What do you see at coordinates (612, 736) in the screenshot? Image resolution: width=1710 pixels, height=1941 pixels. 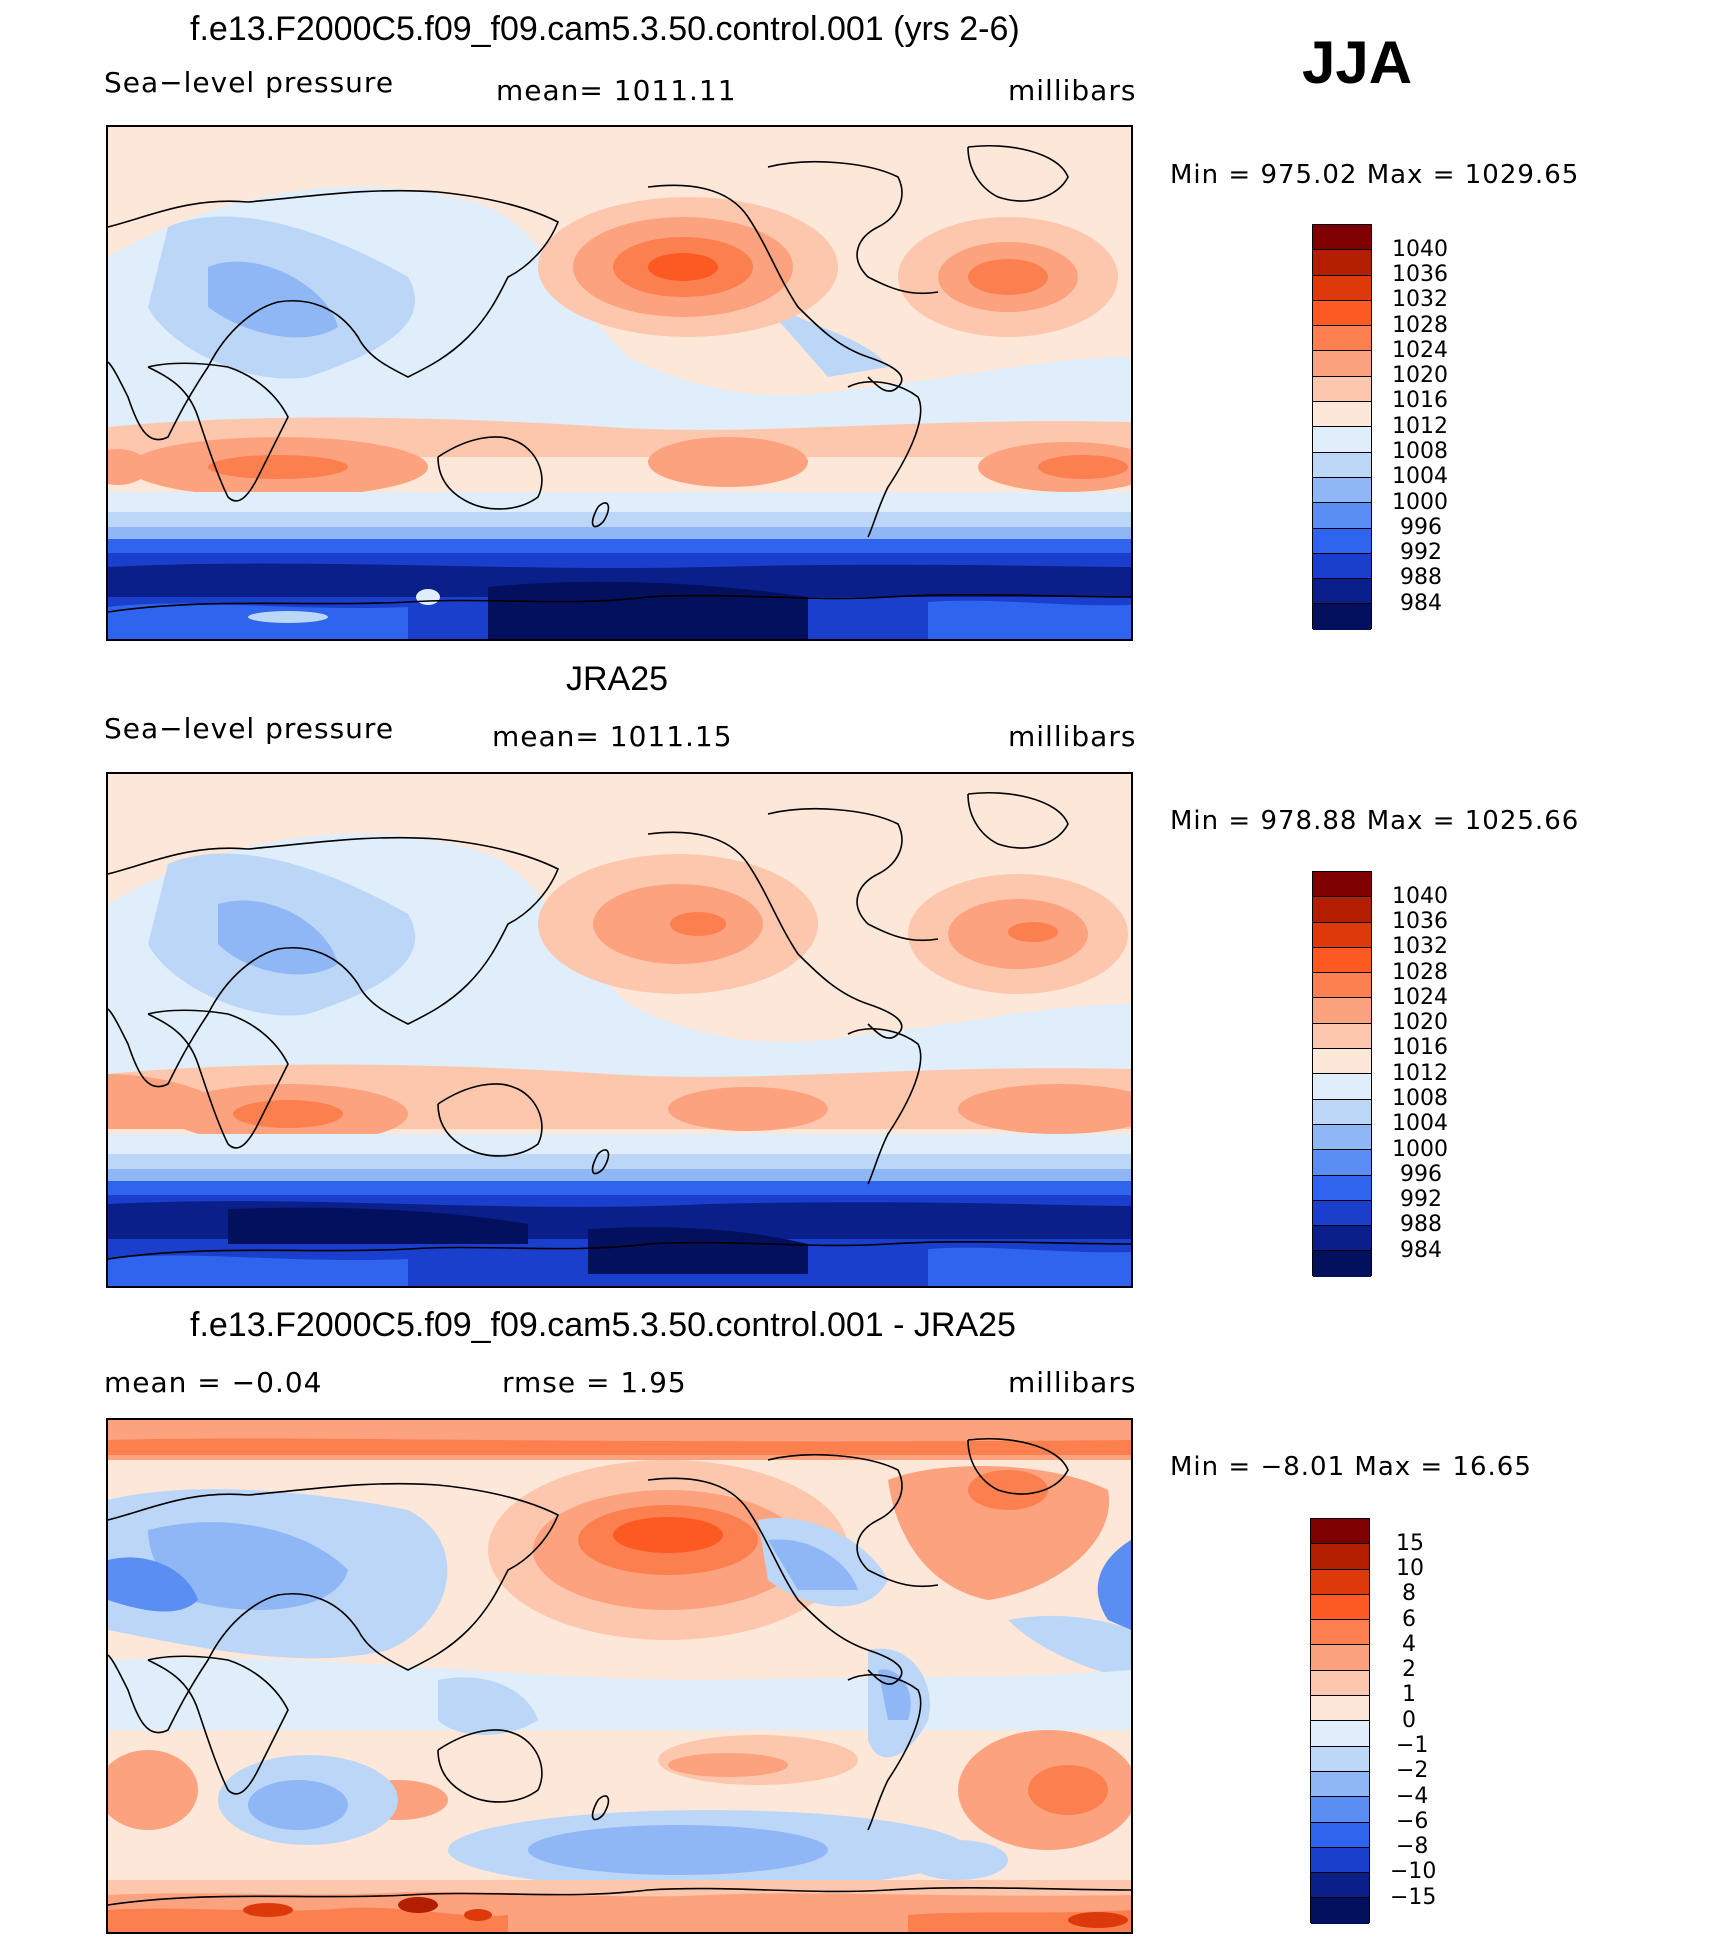 I see `panel-2-mean-label: mean= 1011.15` at bounding box center [612, 736].